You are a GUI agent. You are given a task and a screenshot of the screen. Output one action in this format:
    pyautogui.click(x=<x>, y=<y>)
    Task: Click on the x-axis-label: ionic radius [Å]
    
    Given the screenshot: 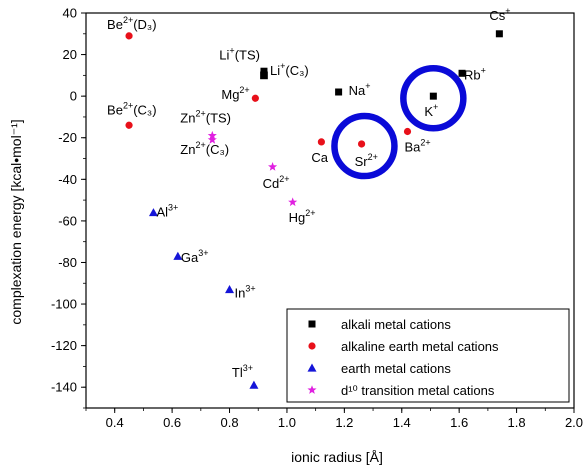 What is the action you would take?
    pyautogui.click(x=337, y=457)
    